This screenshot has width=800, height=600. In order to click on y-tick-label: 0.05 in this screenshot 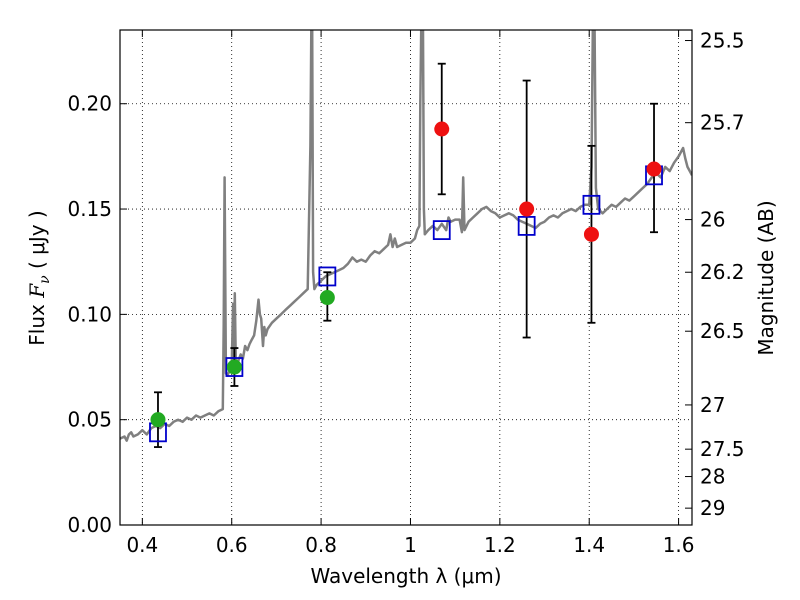, I will do `click(89, 420)`.